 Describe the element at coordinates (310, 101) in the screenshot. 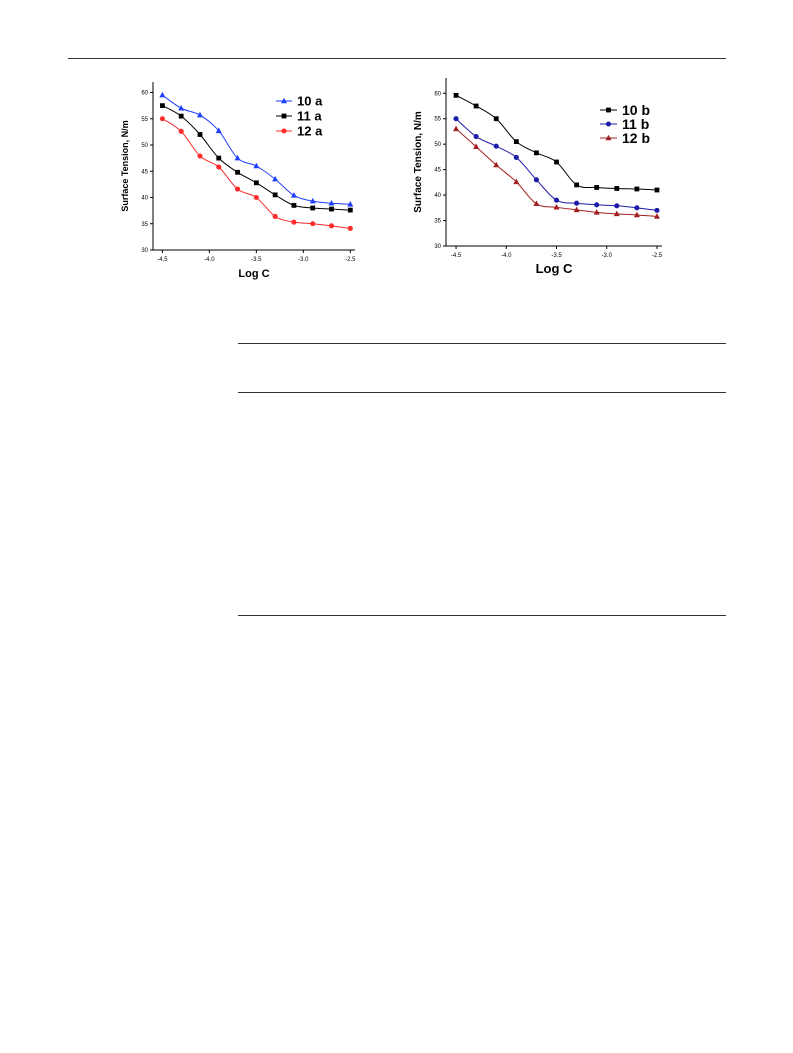

I see `legend-label: 10 a` at that location.